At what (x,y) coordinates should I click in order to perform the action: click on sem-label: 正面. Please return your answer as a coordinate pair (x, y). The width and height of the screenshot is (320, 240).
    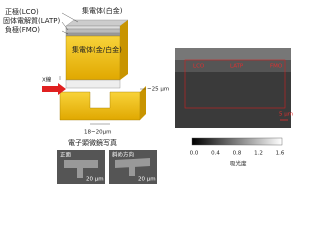
    Looking at the image, I should click on (66, 155).